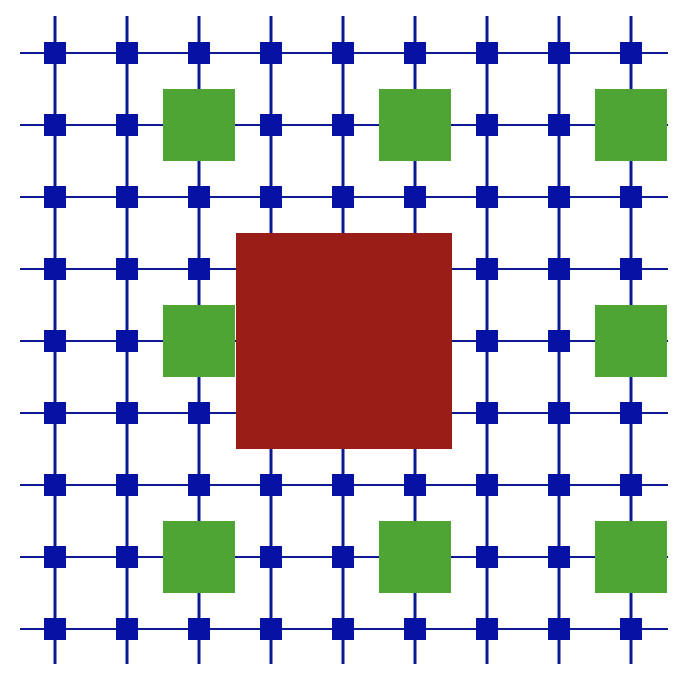  Describe the element at coordinates (344, 341) in the screenshot. I see `large-red-block` at that location.